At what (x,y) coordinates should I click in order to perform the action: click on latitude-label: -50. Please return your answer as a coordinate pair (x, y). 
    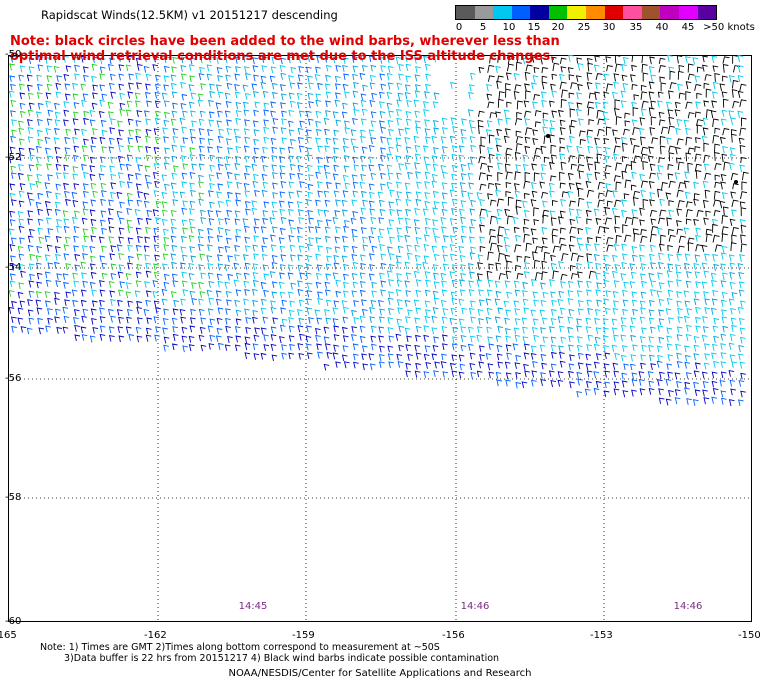
    Looking at the image, I should click on (13, 54).